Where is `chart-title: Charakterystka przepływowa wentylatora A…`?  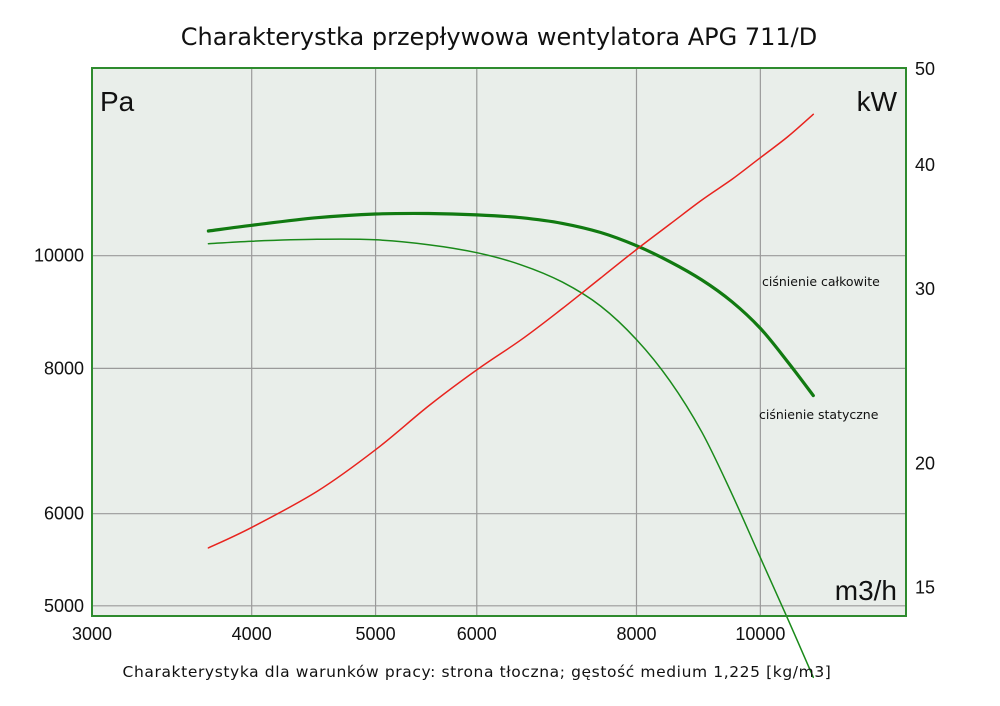 chart-title: Charakterystka przepływowa wentylatora A… is located at coordinates (499, 37).